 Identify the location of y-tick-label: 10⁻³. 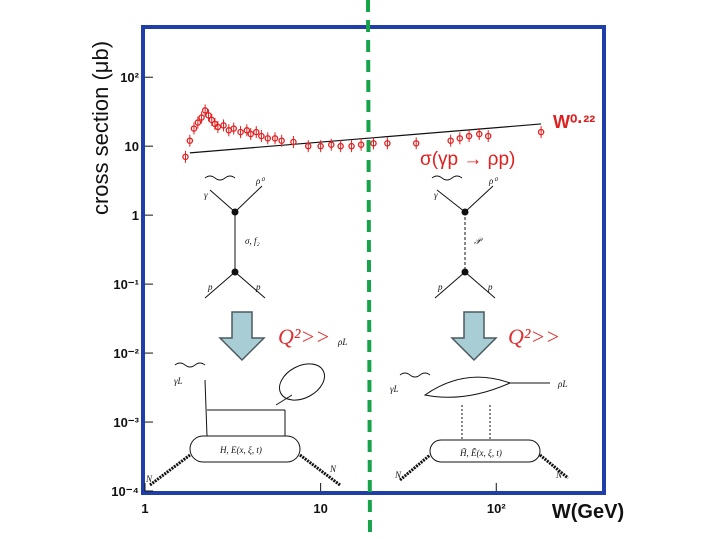
(126, 422).